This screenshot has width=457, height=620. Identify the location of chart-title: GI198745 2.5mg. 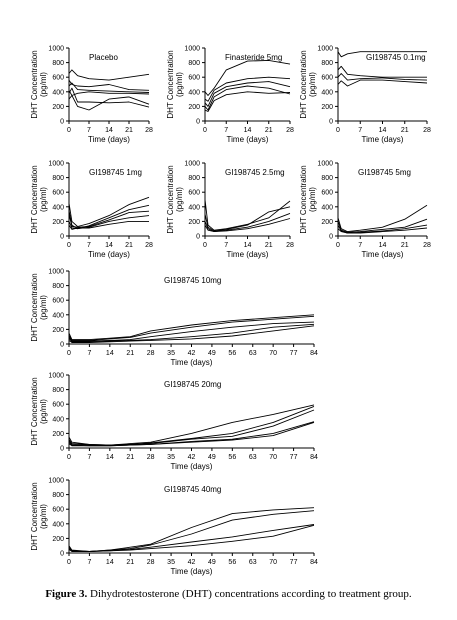
(255, 172).